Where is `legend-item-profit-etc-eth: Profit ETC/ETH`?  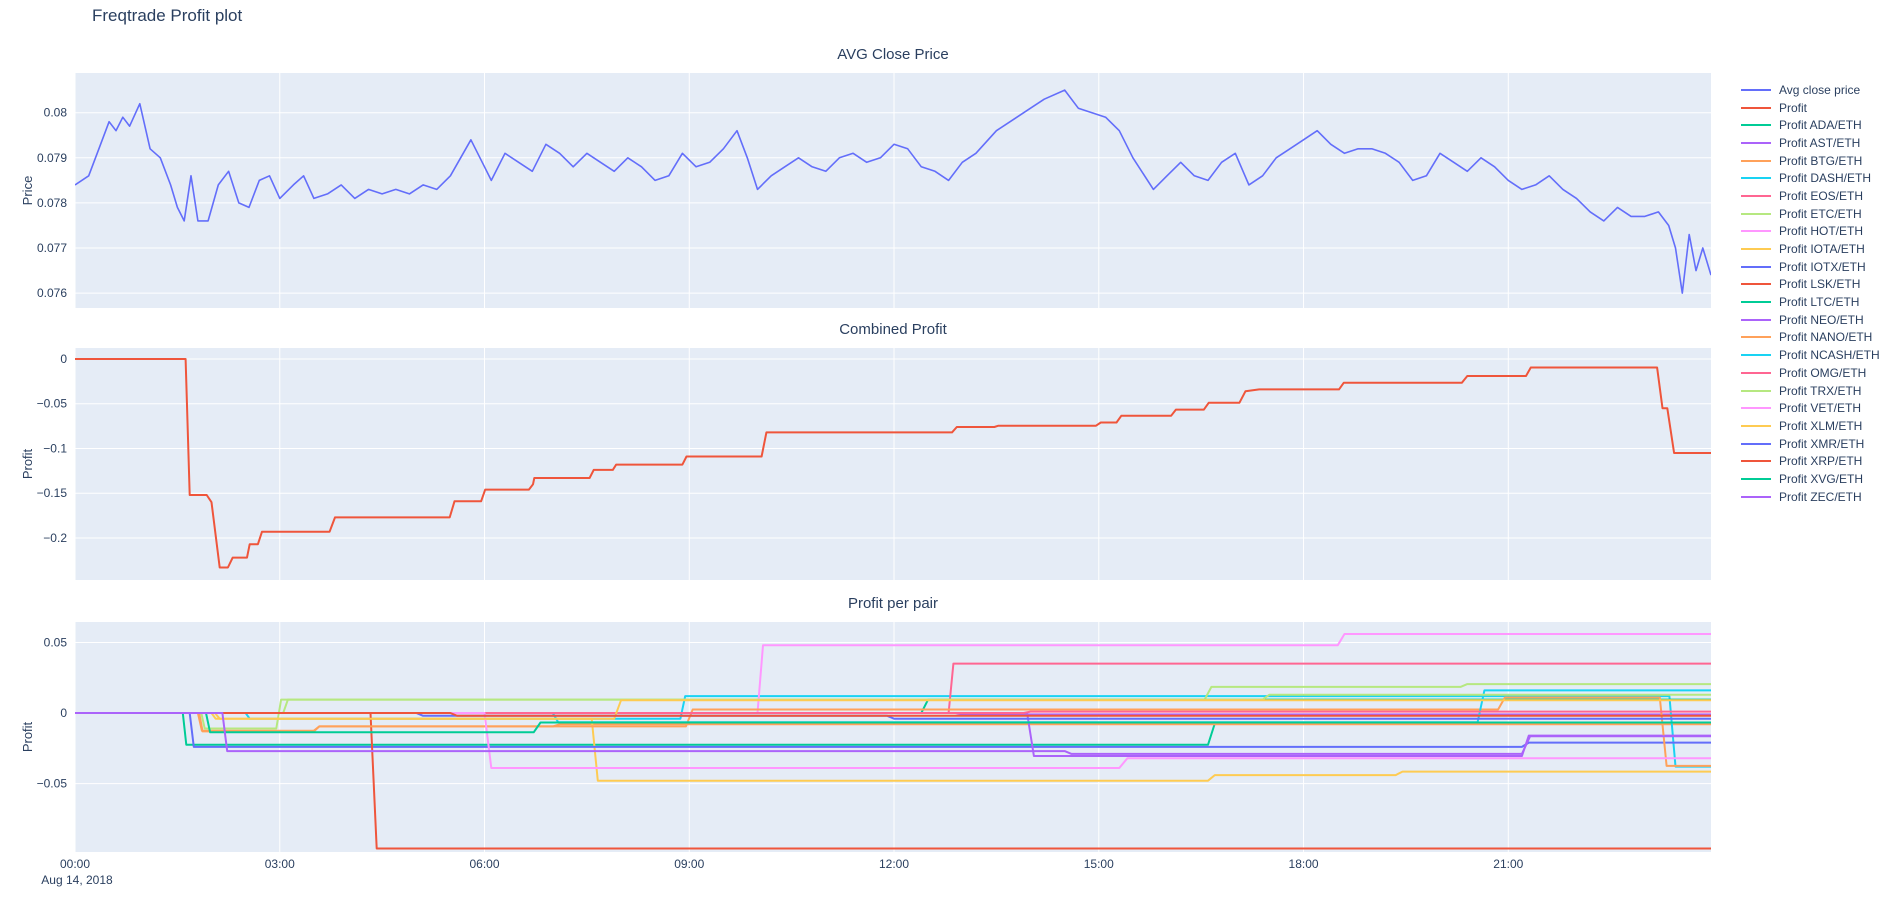
legend-item-profit-etc-eth: Profit ETC/ETH is located at coordinates (1810, 214).